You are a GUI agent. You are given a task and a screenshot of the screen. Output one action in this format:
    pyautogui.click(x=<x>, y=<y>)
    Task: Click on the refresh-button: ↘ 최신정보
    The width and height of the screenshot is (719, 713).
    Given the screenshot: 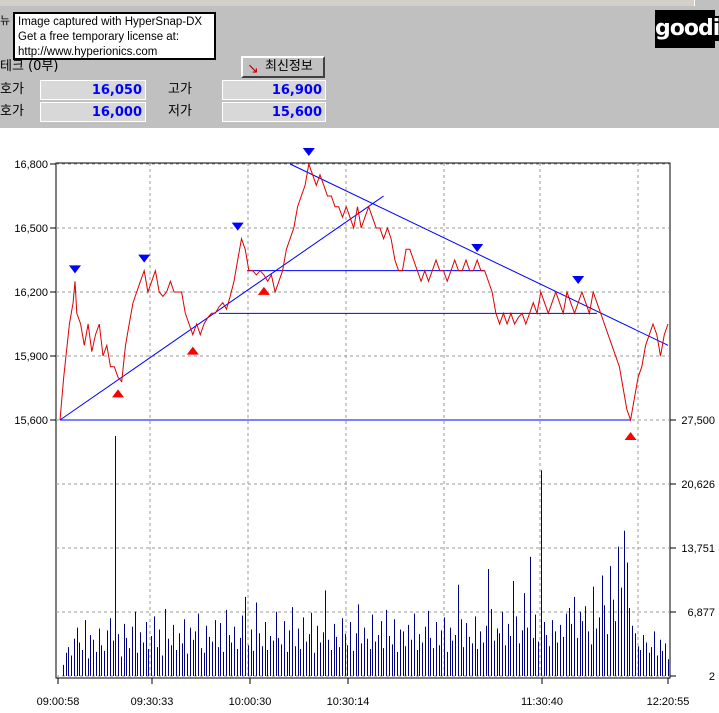 What is the action you would take?
    pyautogui.click(x=283, y=67)
    